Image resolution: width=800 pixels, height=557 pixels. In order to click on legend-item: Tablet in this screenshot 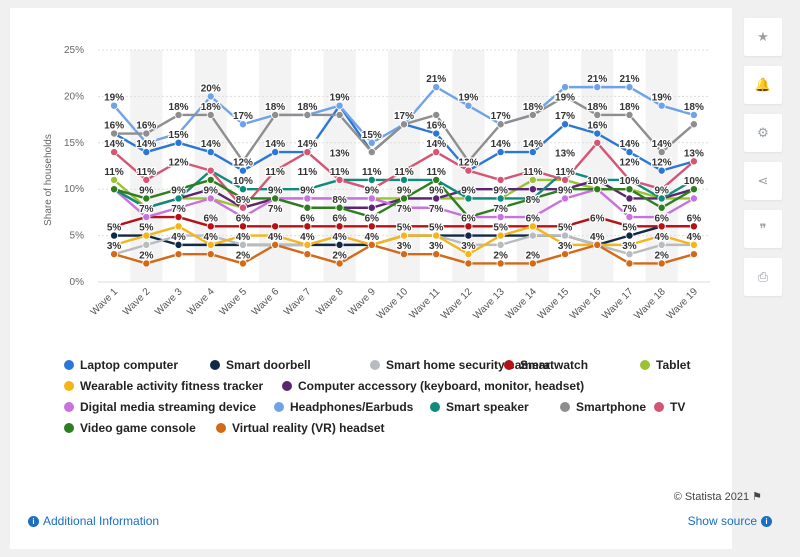, I will do `click(665, 365)`.